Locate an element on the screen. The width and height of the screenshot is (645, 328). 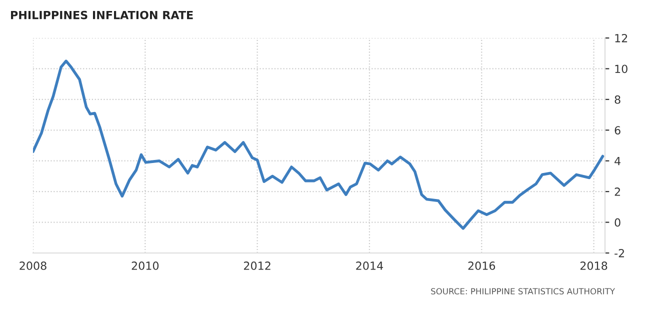
y-tick-label: 0 is located at coordinates (617, 222).